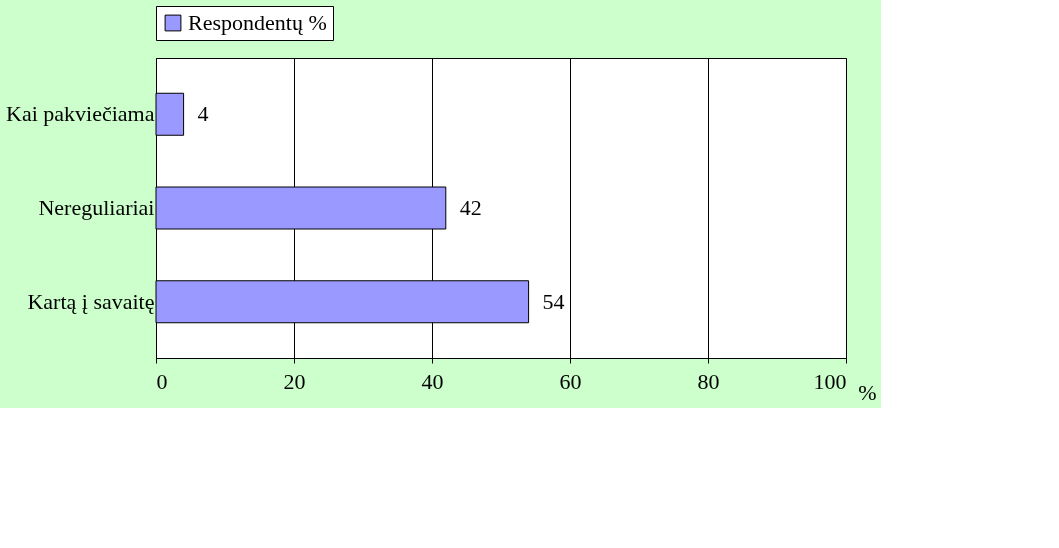 The width and height of the screenshot is (1059, 548). I want to click on legend-label: Respondentų %, so click(257, 22).